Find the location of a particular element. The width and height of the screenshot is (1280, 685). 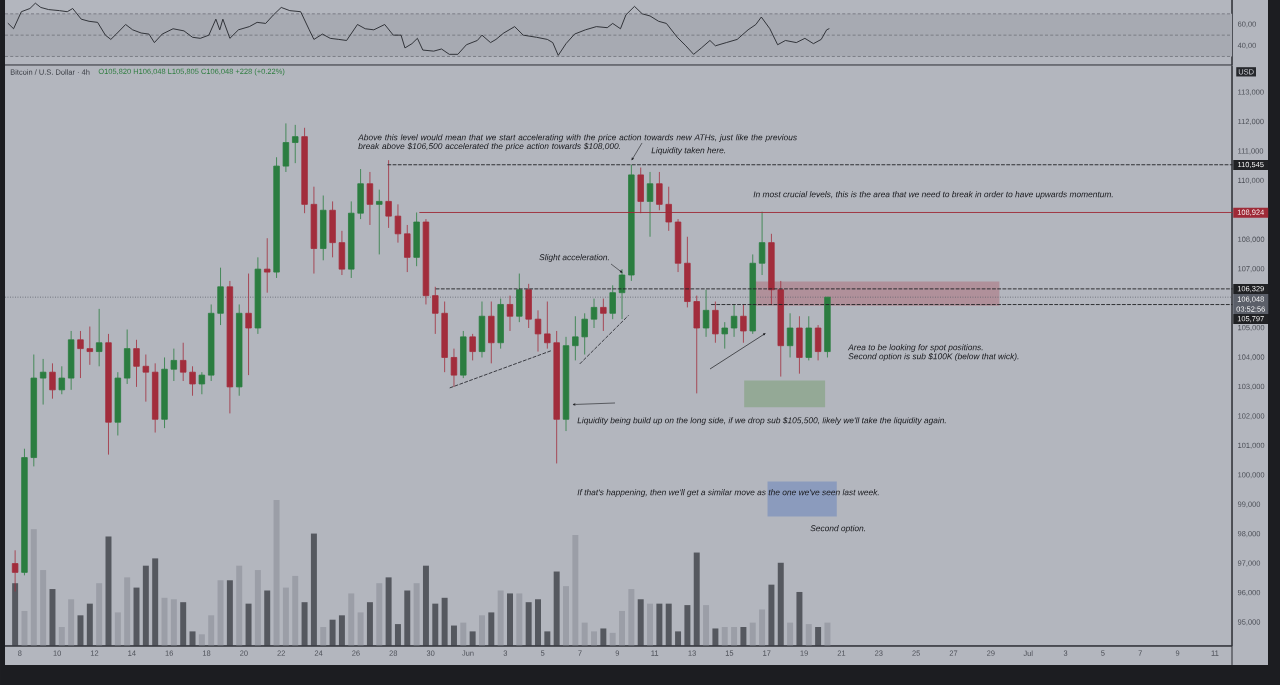

annotation: Second option. is located at coordinates (838, 529).